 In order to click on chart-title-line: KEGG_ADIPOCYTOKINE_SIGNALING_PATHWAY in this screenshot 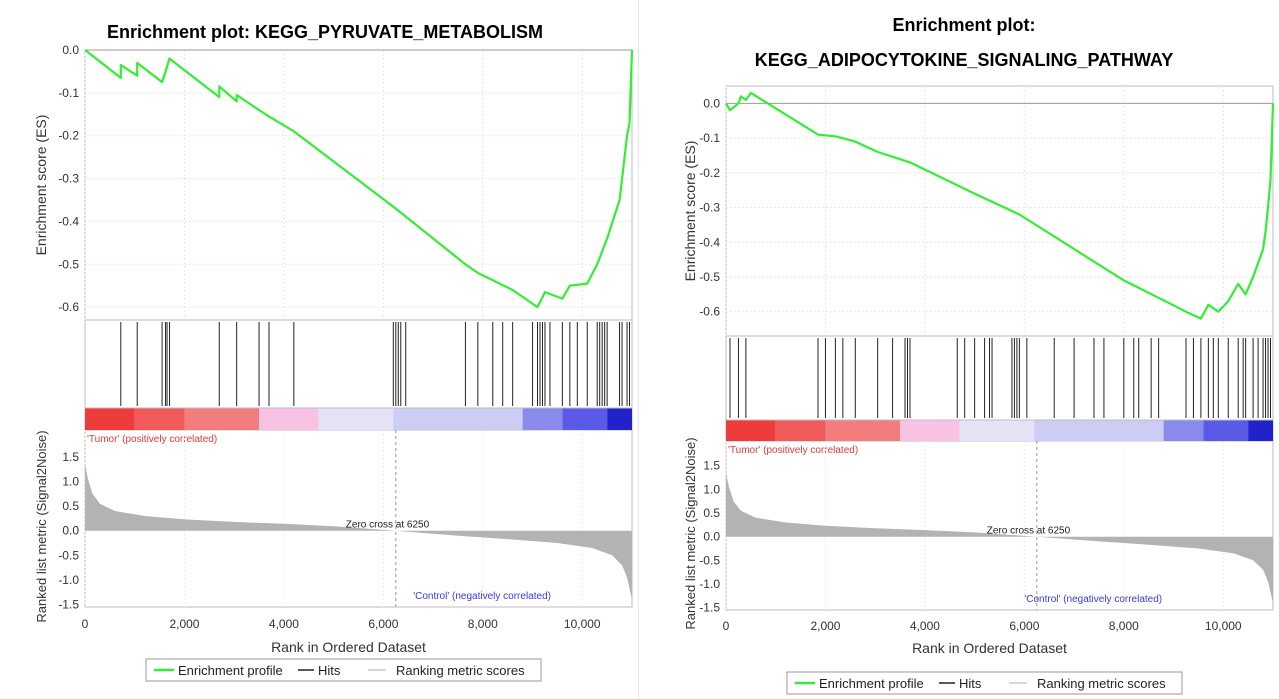, I will do `click(964, 60)`.